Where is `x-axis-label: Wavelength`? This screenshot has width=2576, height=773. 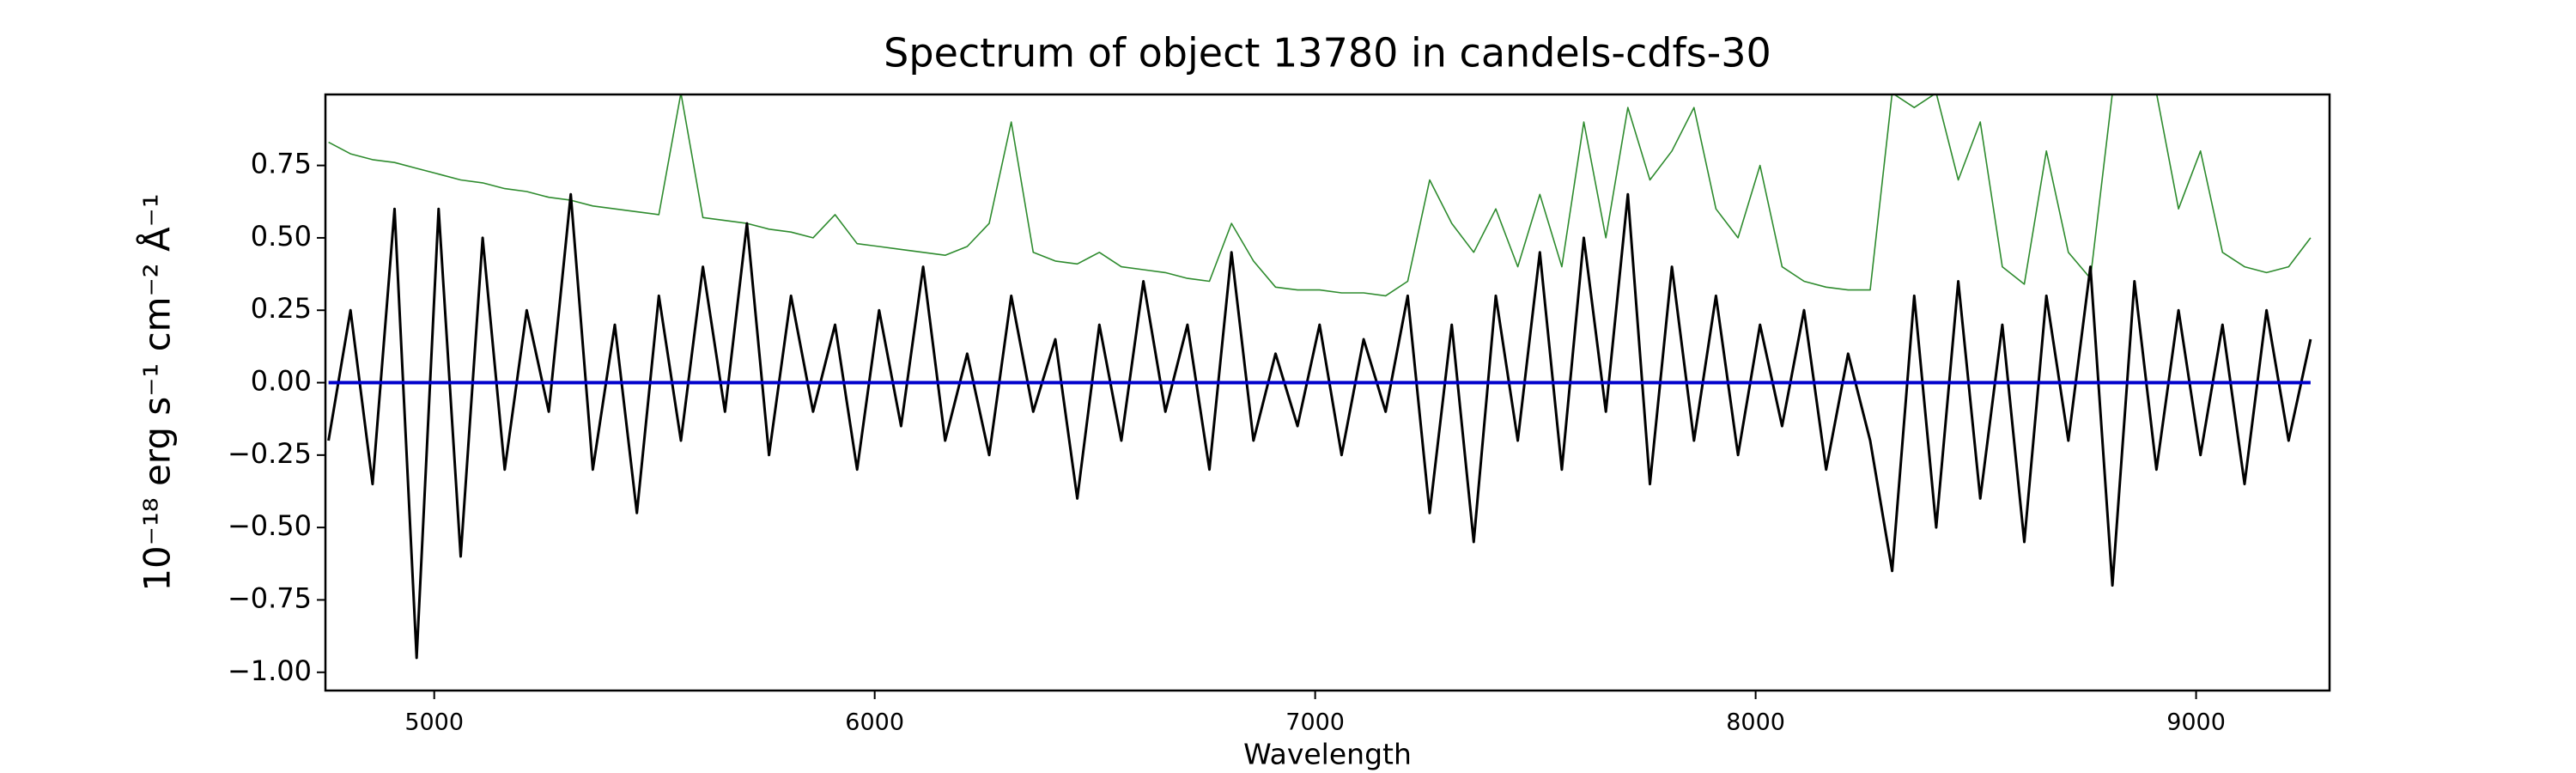
x-axis-label: Wavelength is located at coordinates (1327, 754).